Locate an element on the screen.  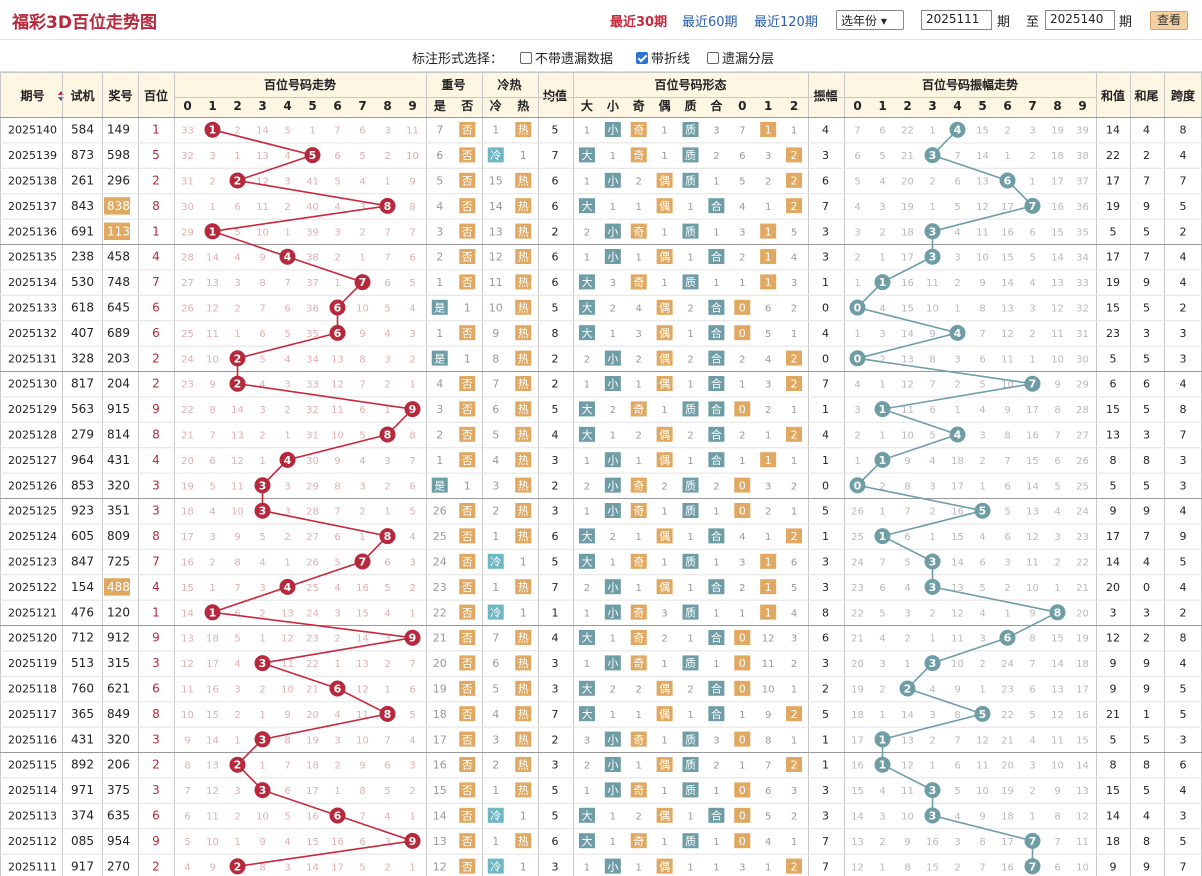
trial-cell: 584 is located at coordinates (82, 130).